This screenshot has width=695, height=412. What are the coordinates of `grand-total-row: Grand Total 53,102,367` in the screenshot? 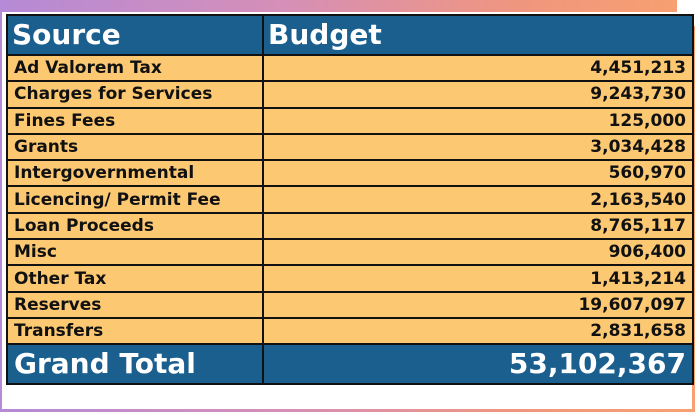 It's located at (350, 364).